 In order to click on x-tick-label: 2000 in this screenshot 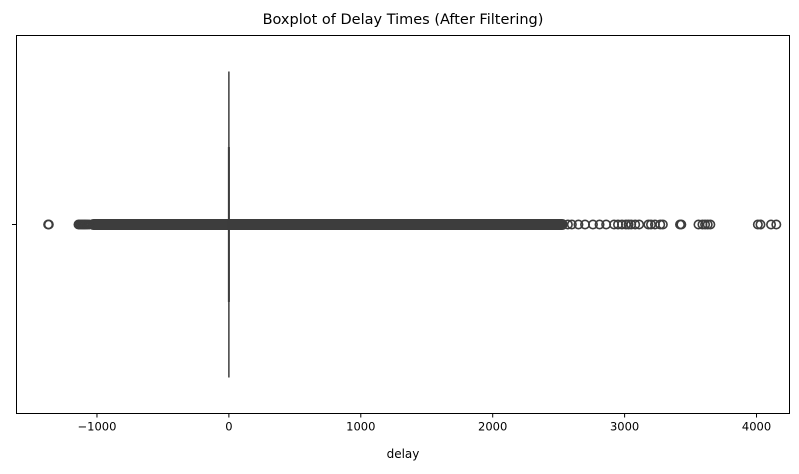, I will do `click(492, 427)`.